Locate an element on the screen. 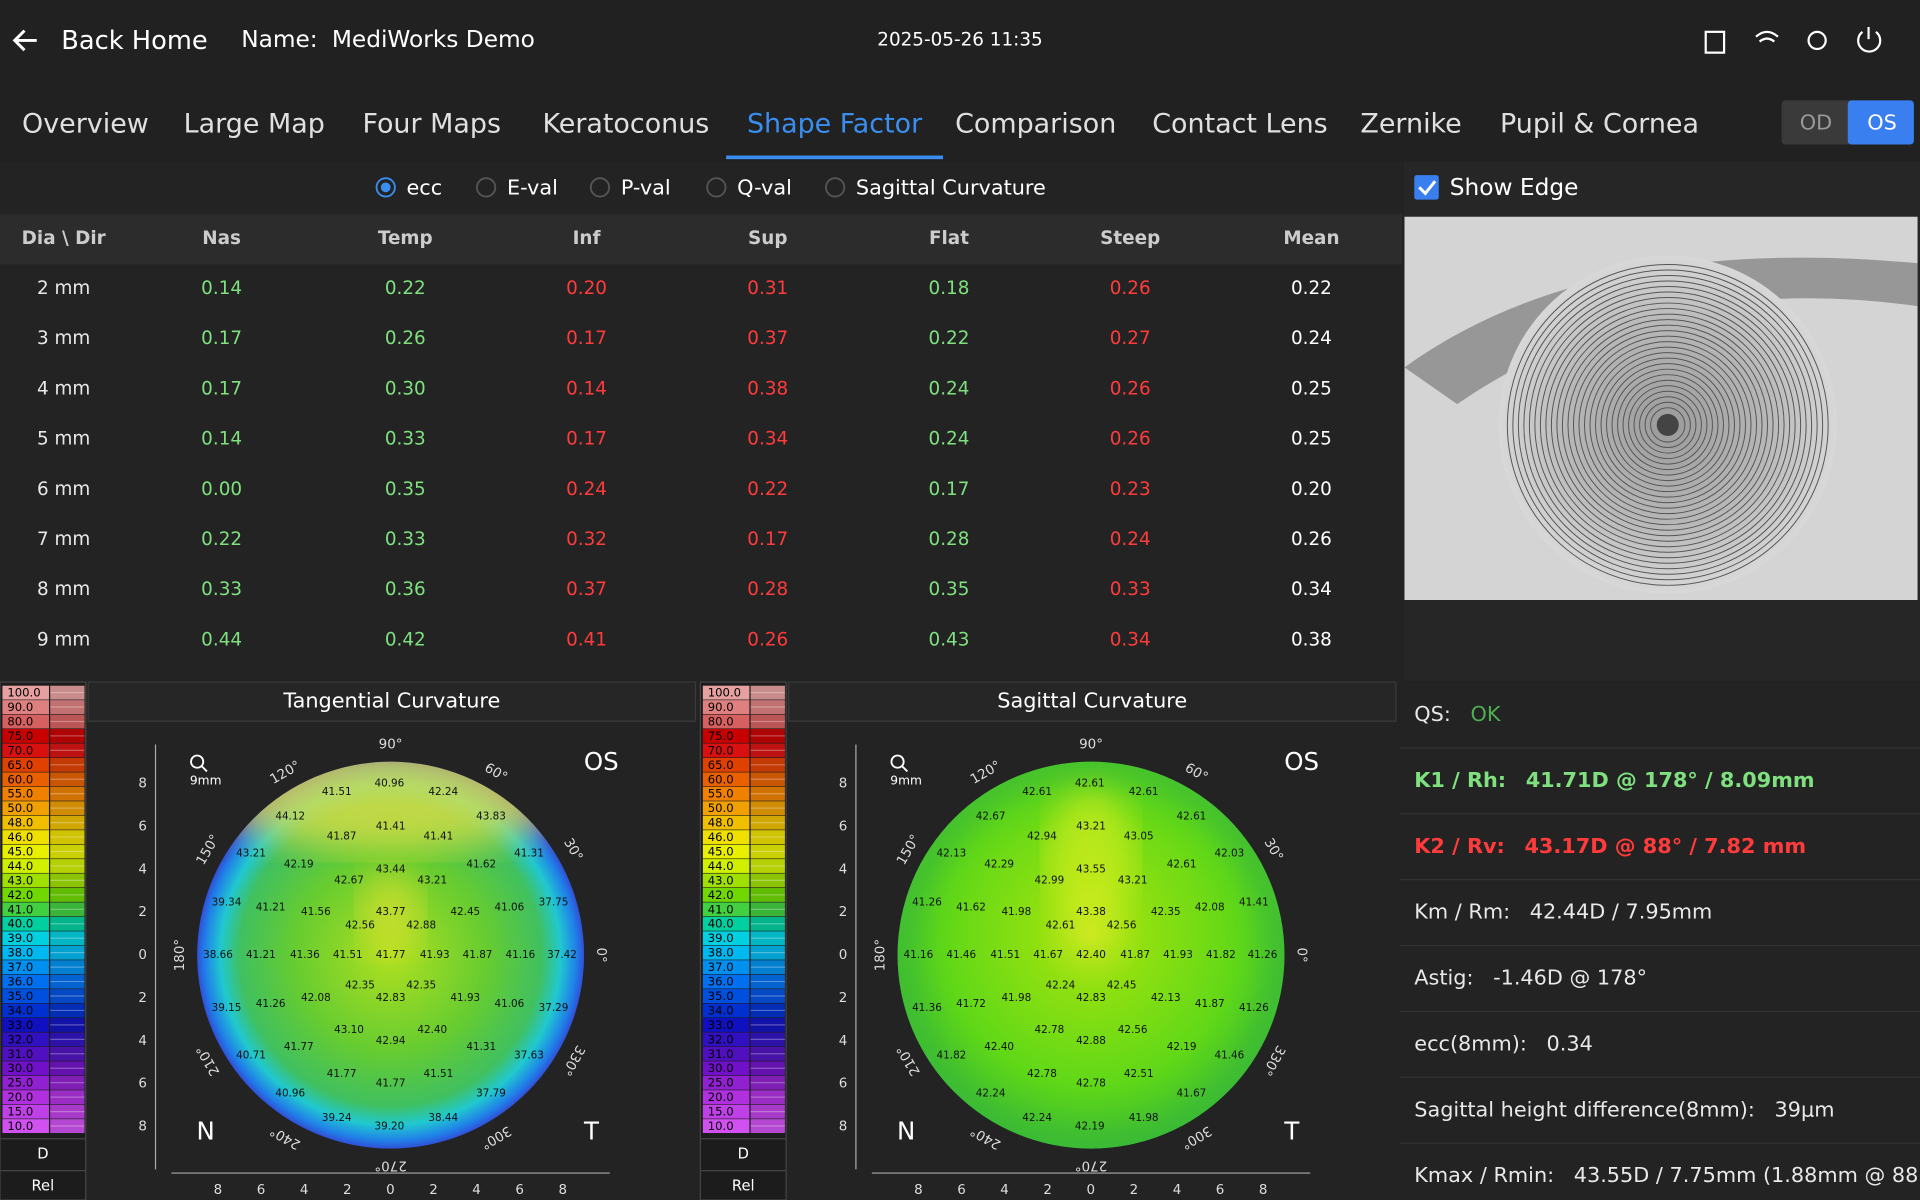  map-title: Sagittal Curvature is located at coordinates (1092, 701).